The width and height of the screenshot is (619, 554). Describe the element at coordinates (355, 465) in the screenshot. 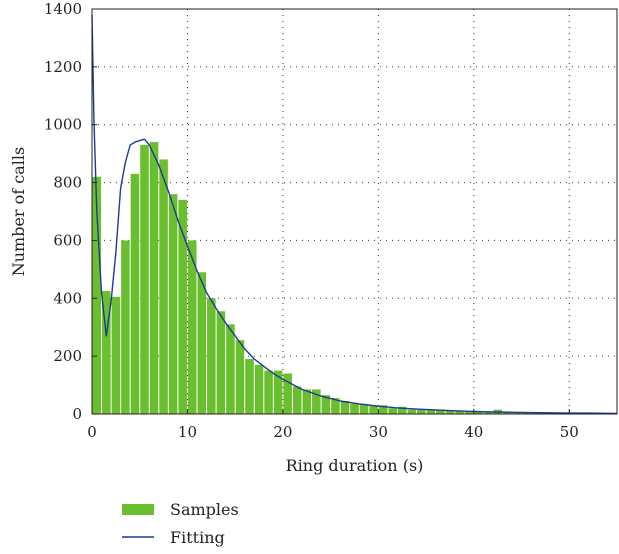

I see `x-axis-title: Ring duration (s)` at that location.